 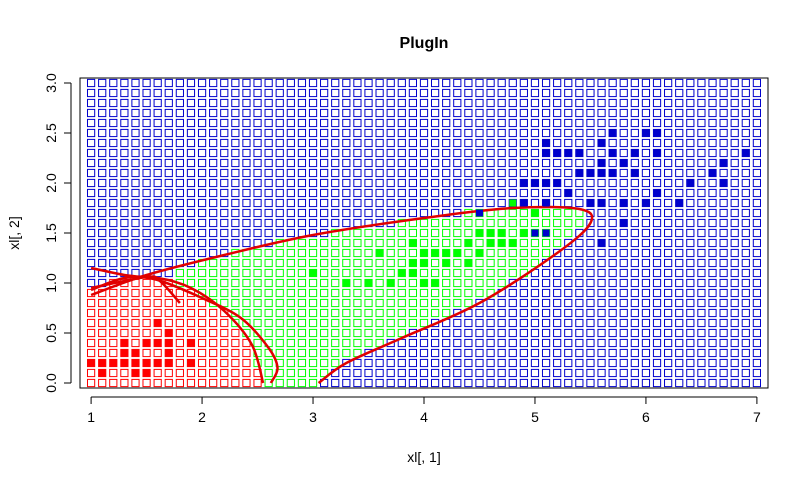 I want to click on y-tick-label: 0.5, so click(x=51, y=333).